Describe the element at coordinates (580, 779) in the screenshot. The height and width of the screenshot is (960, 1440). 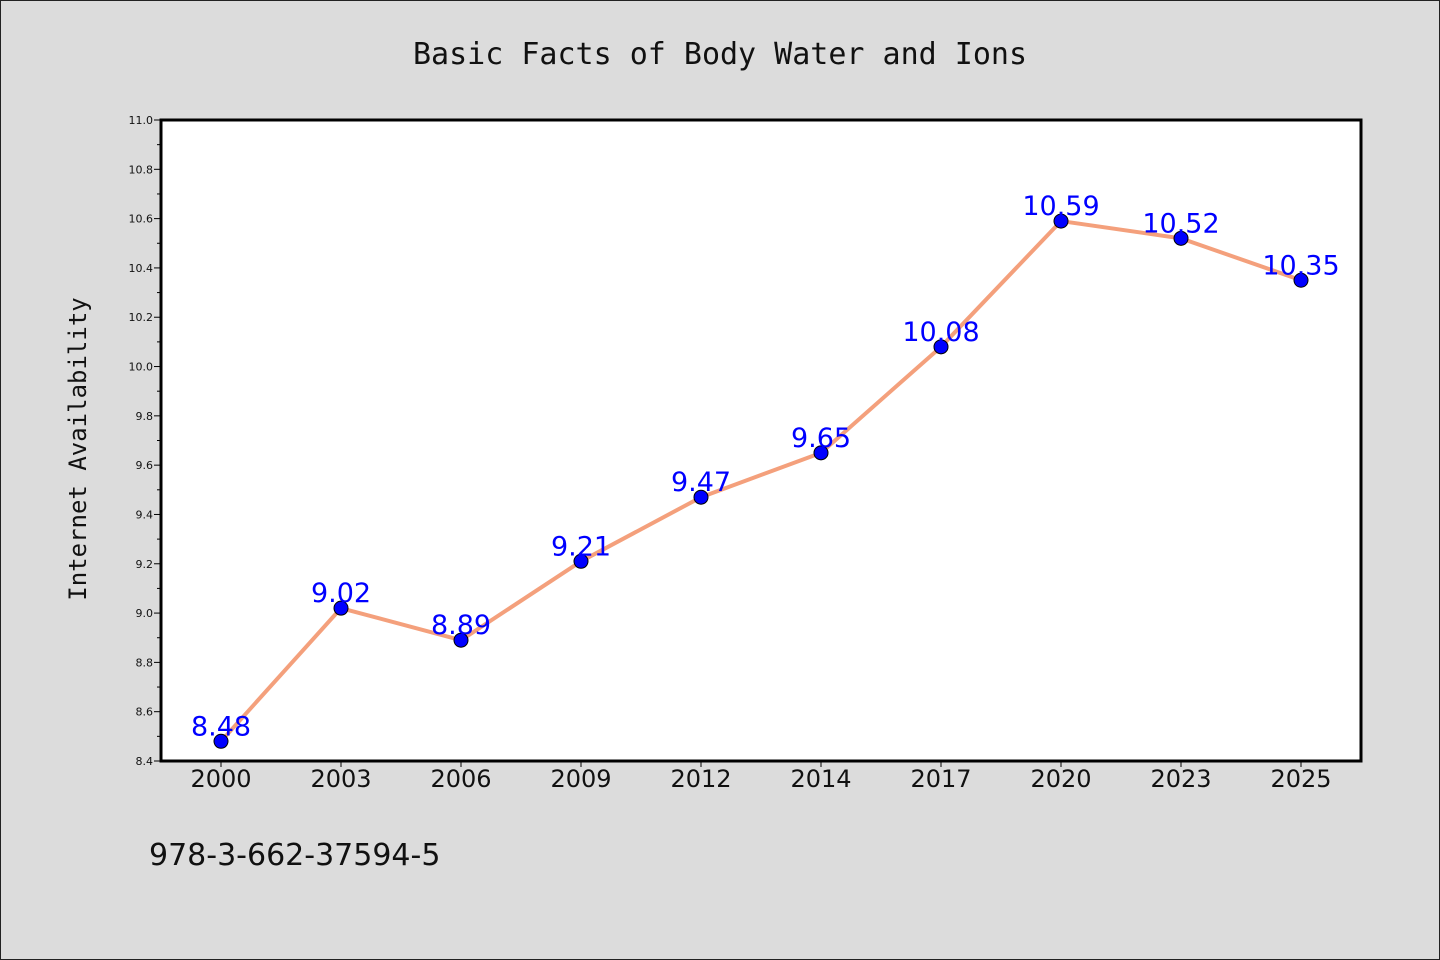
I see `x-tick-label: 2009` at that location.